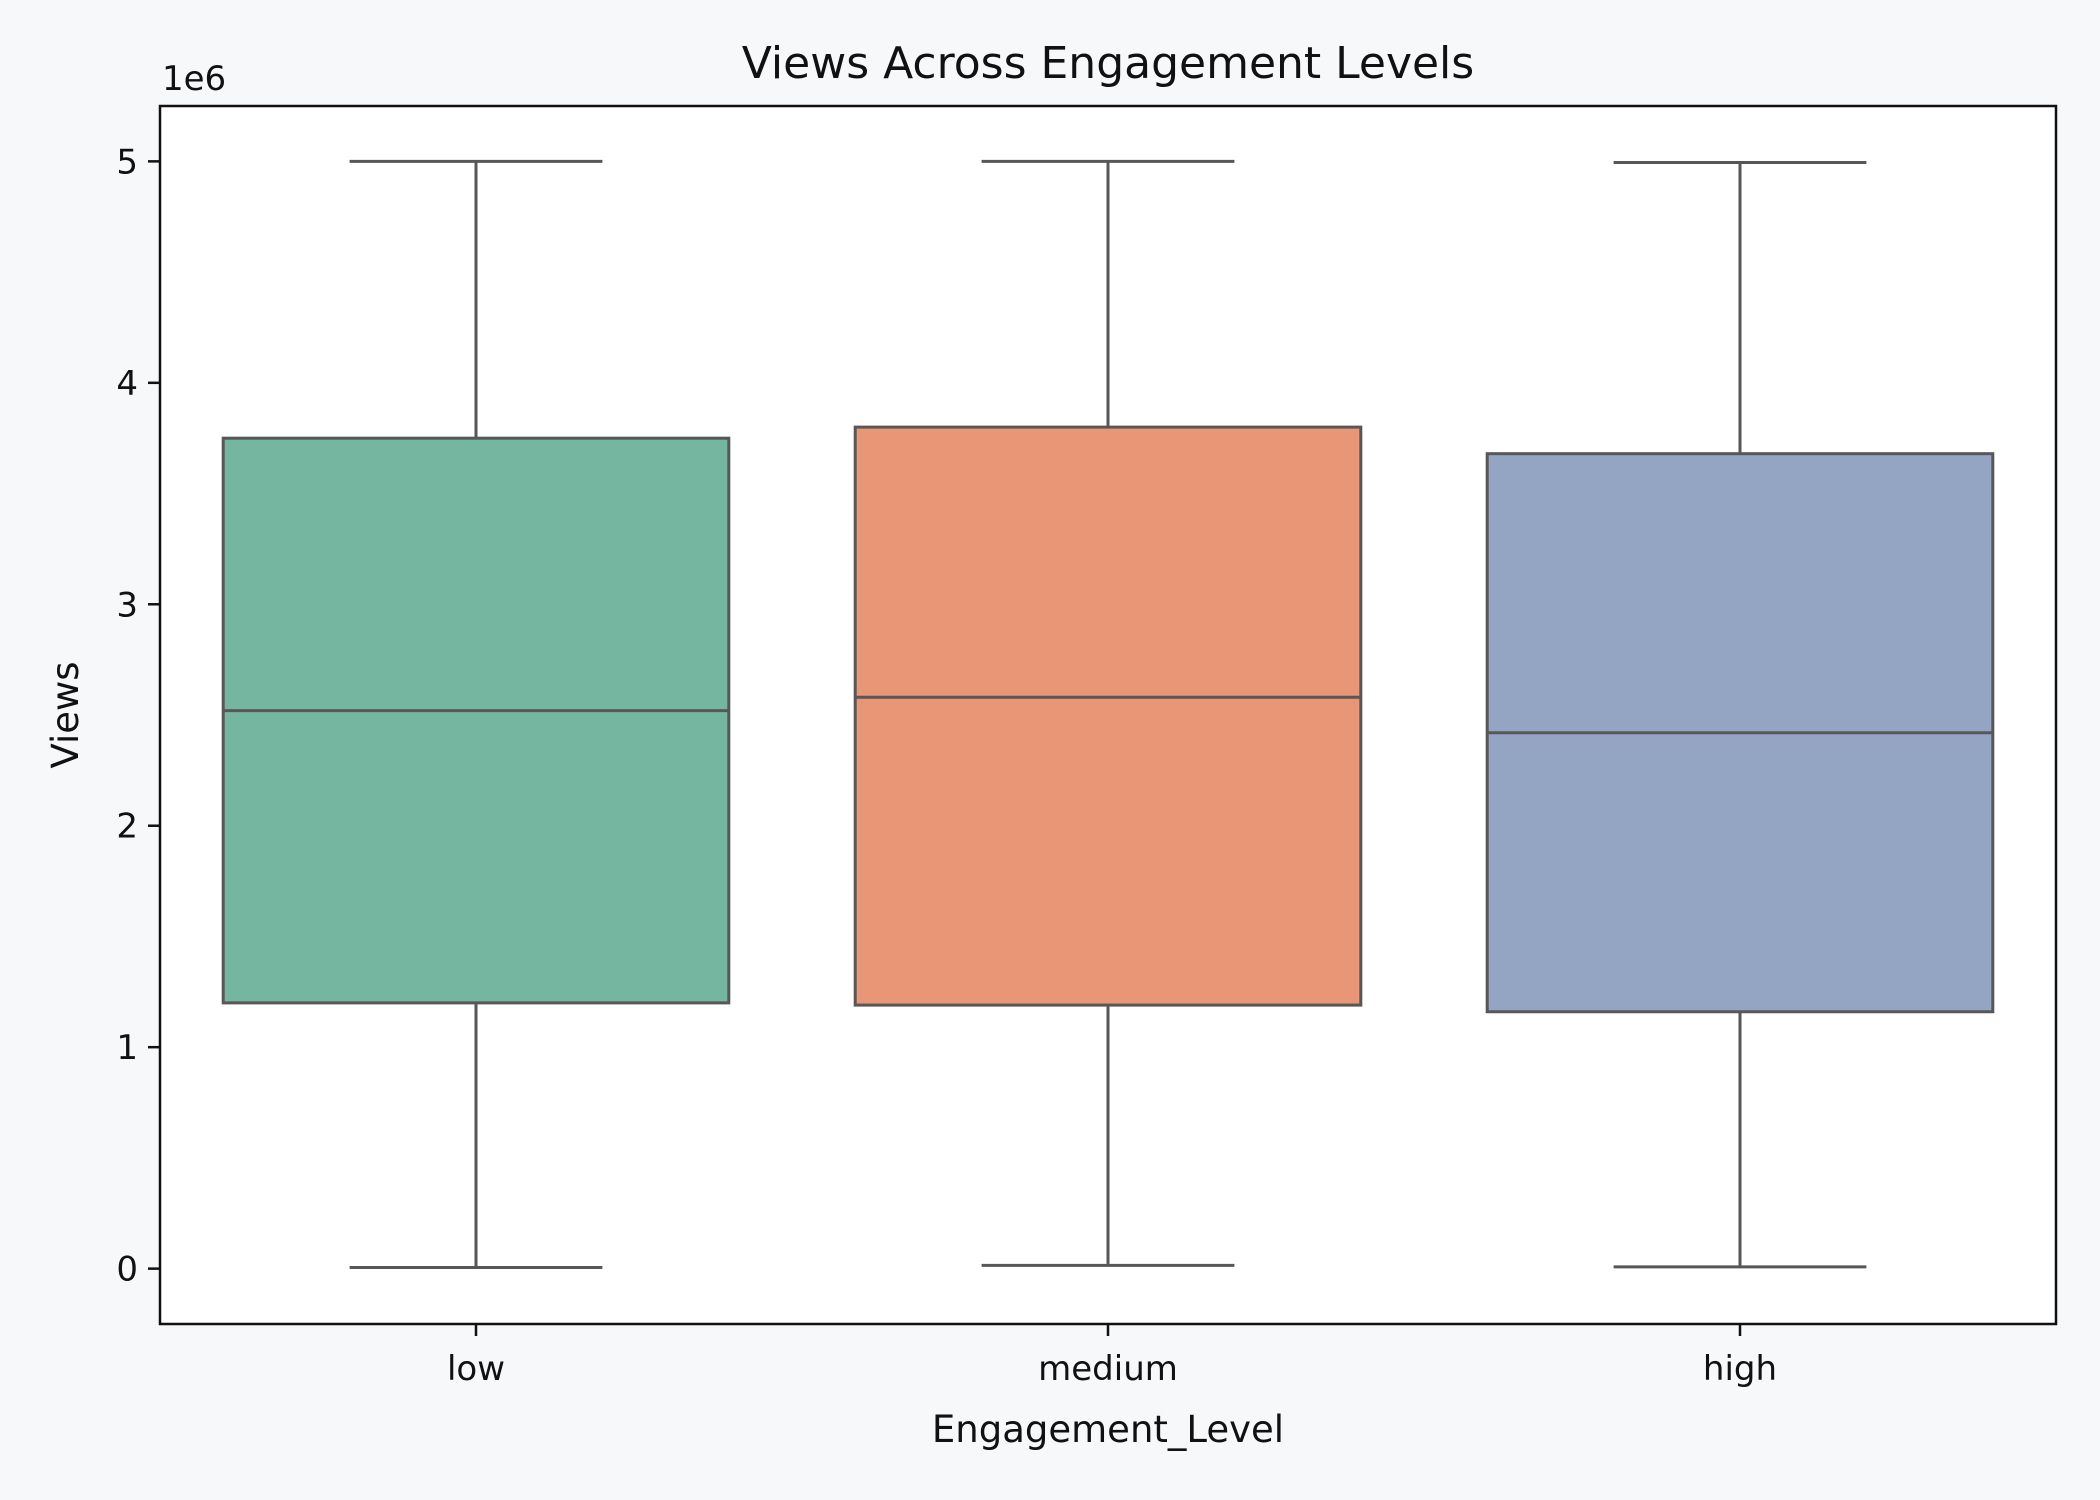 The image size is (2100, 1500). I want to click on chart-title: Views Across Engagement Levels, so click(1108, 63).